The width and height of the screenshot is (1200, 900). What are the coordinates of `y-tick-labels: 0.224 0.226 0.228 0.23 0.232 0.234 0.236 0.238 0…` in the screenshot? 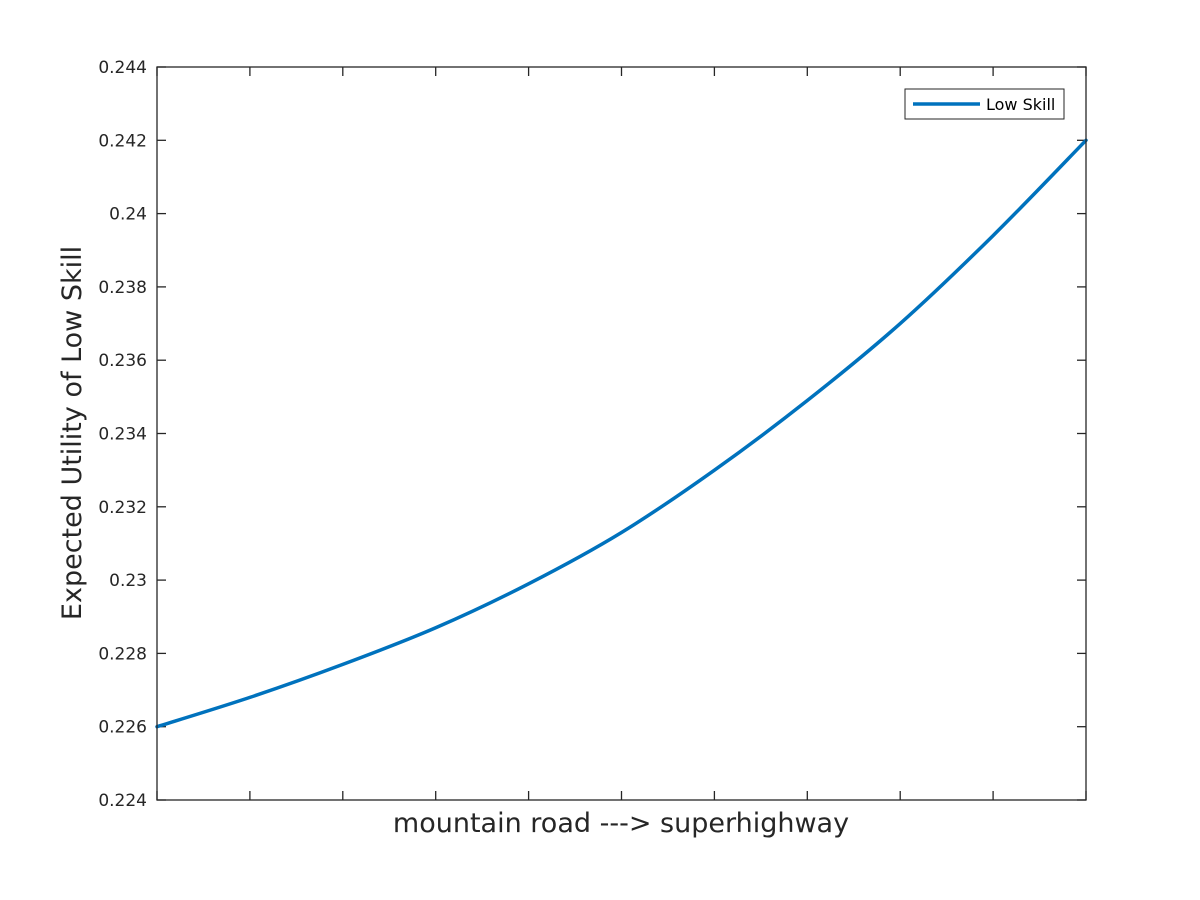 It's located at (122, 434).